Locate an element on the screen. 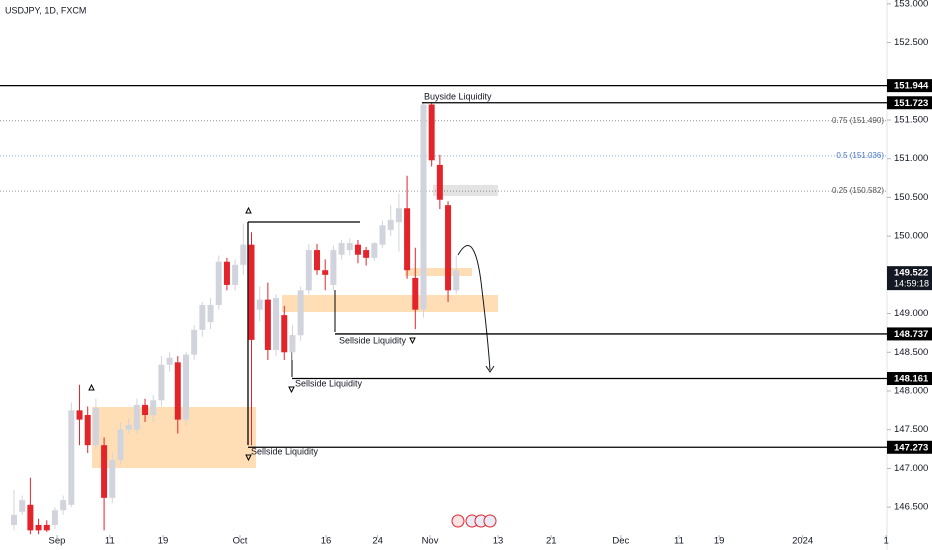  price-tag-label: 148.737 is located at coordinates (911, 334).